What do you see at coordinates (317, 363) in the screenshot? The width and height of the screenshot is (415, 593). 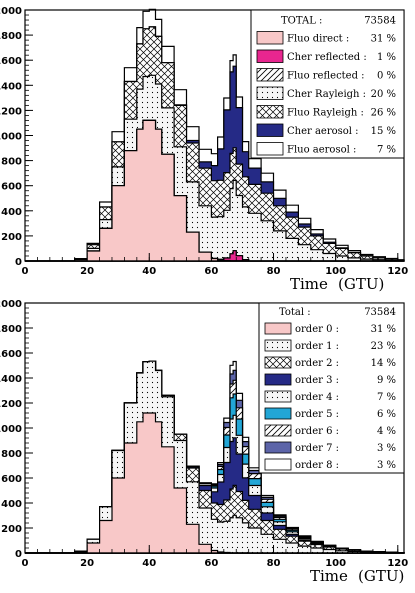 I see `legend-series-name: order 2 :` at bounding box center [317, 363].